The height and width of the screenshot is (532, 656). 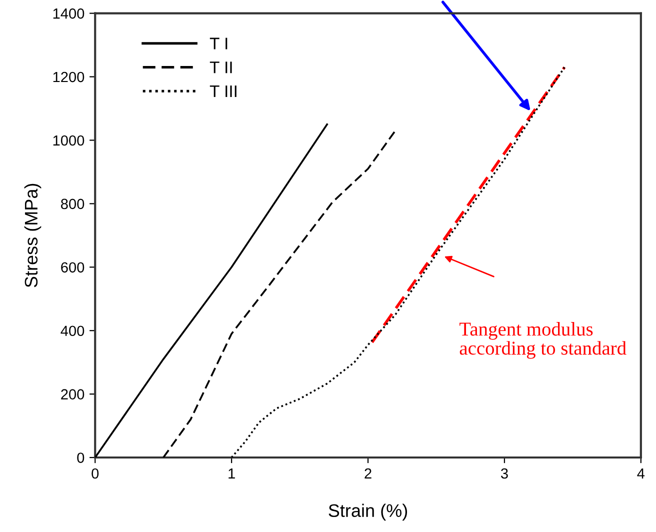 What do you see at coordinates (68, 140) in the screenshot?
I see `y-tick-label: 1000` at bounding box center [68, 140].